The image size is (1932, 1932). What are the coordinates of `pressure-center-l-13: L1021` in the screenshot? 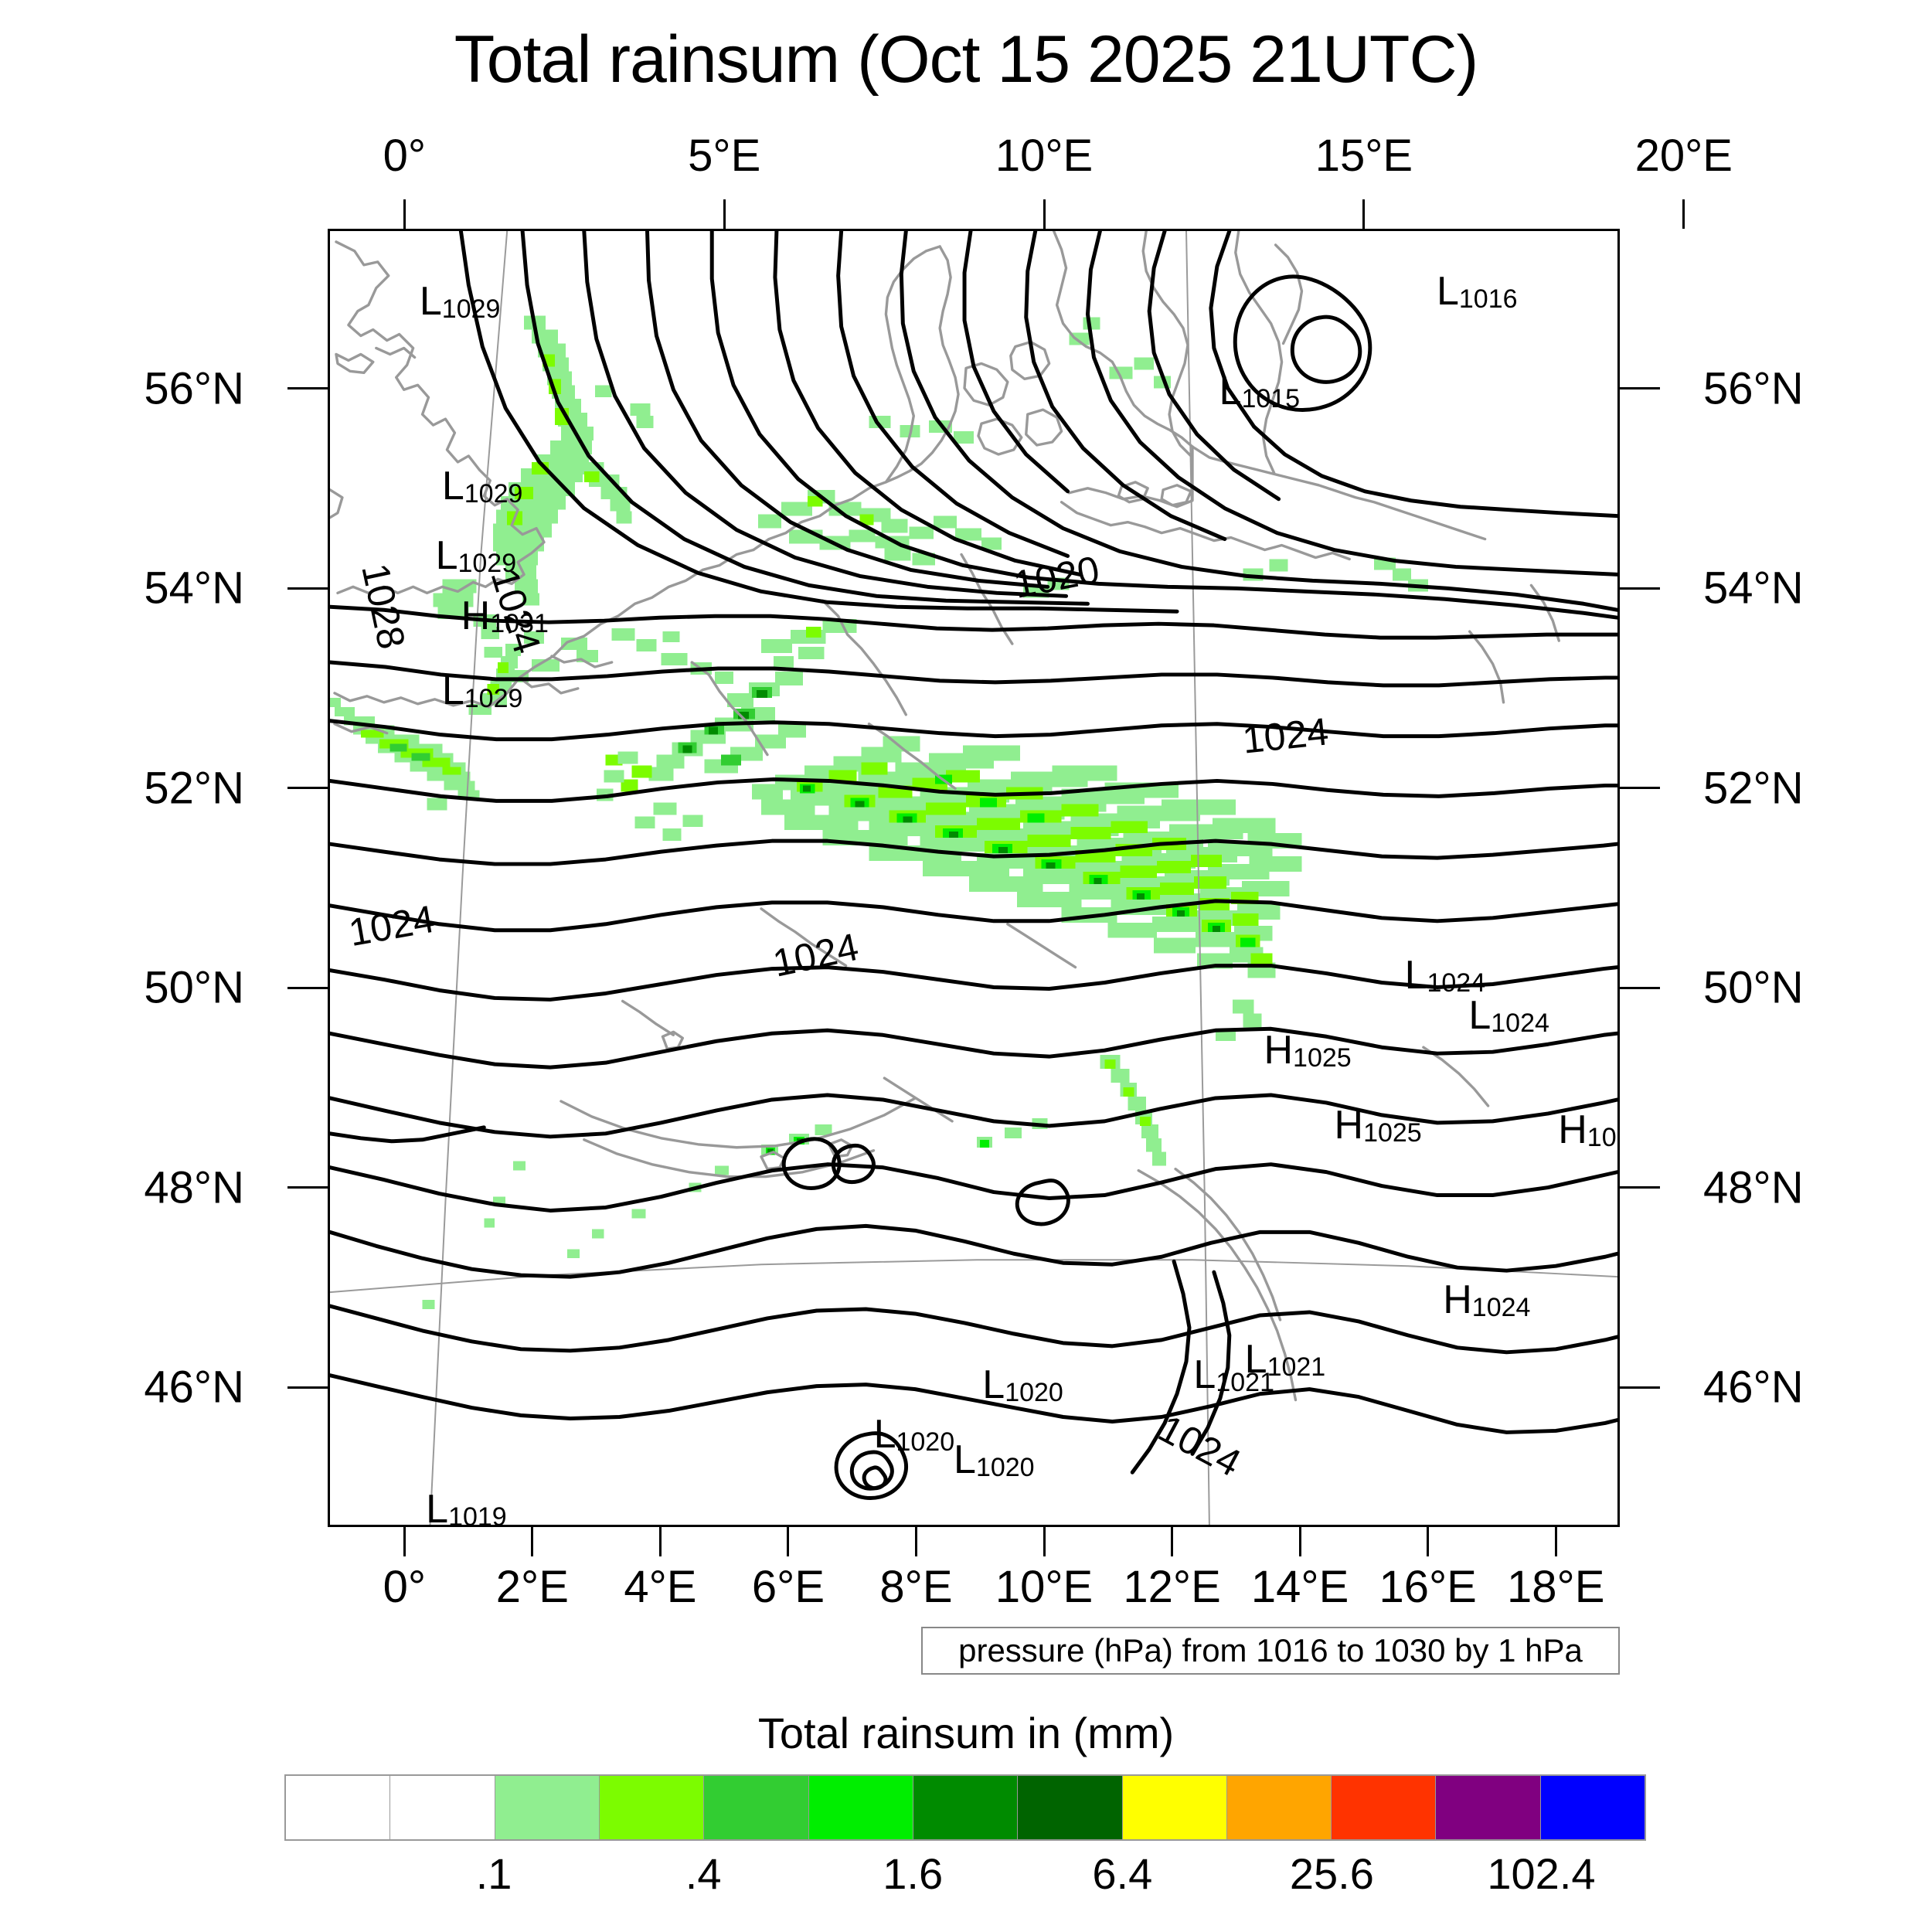 It's located at (1234, 1376).